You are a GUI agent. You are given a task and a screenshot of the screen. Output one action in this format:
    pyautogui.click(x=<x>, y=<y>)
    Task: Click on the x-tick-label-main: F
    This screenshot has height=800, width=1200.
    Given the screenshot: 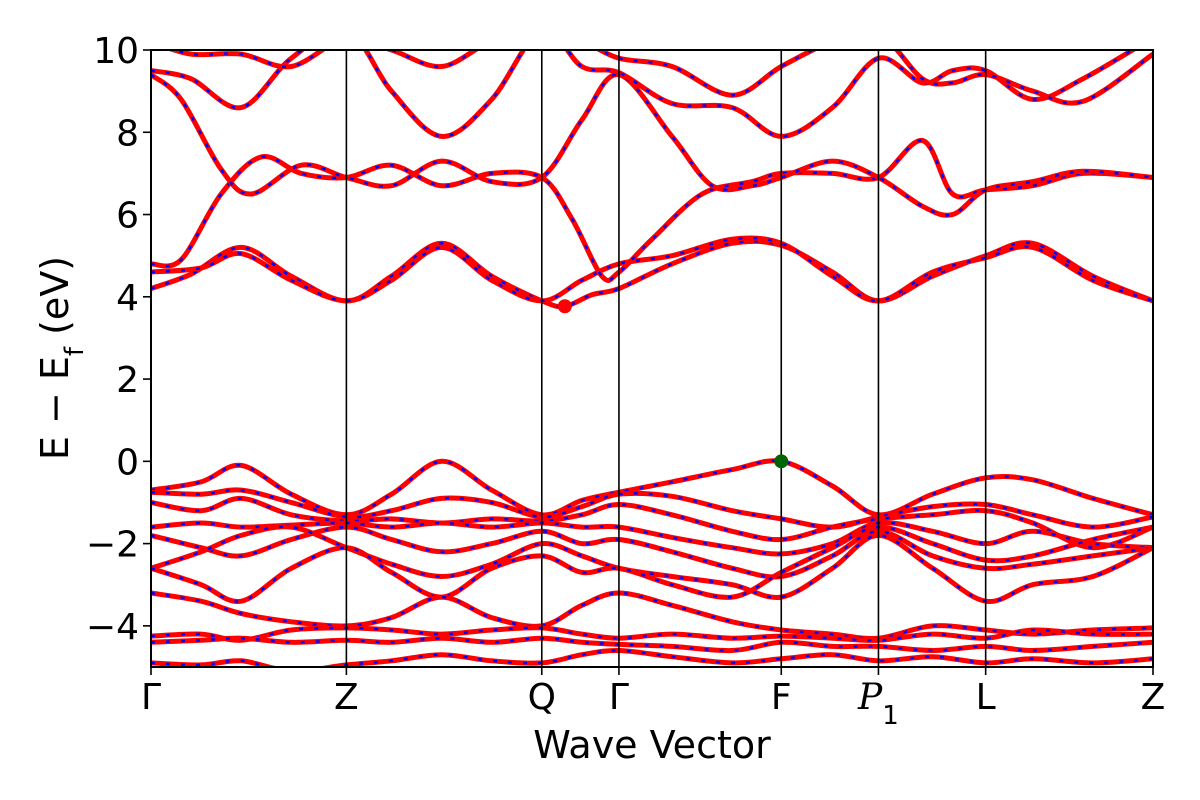 What is the action you would take?
    pyautogui.click(x=781, y=697)
    